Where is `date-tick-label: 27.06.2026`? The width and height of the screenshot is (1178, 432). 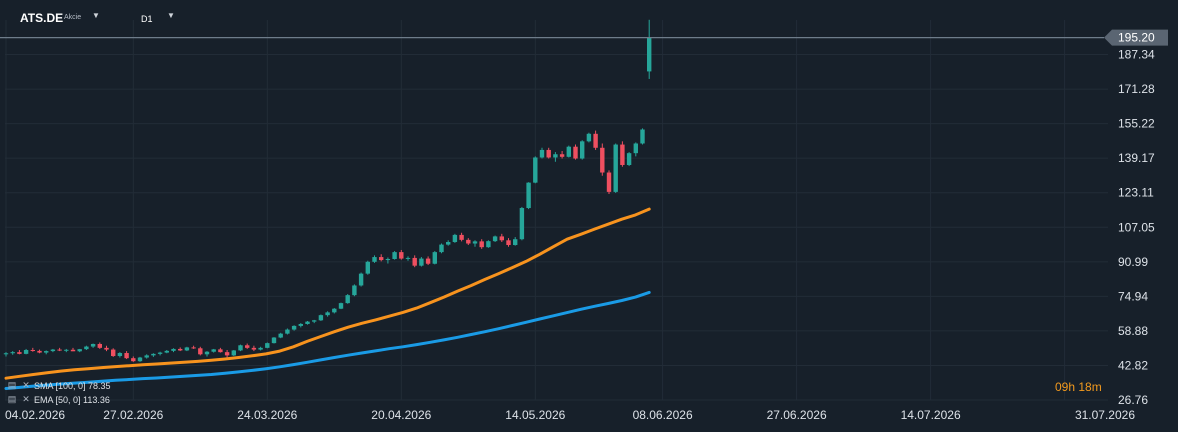
date-tick-label: 27.06.2026 is located at coordinates (797, 415).